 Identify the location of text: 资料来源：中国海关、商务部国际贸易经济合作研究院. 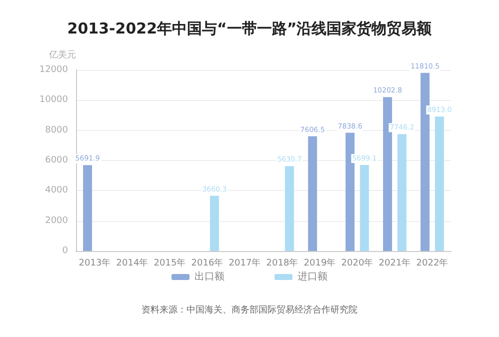
(250, 310).